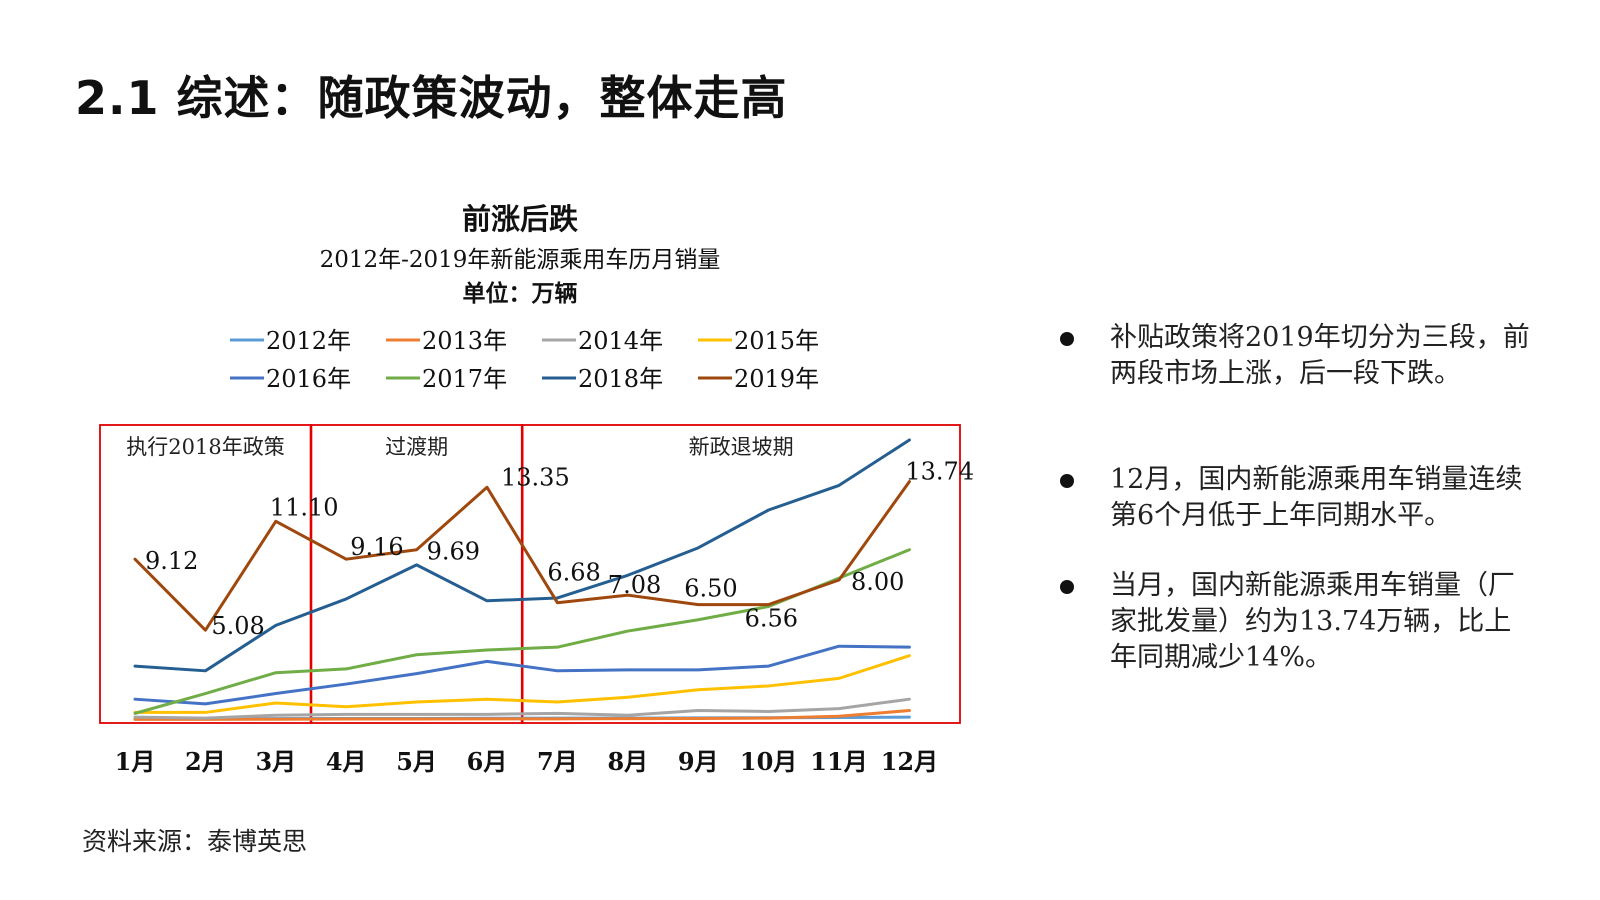 The height and width of the screenshot is (900, 1600). I want to click on bullet-text: 补贴政策将2019年切分为三段，前两段市场上涨，后一段下跌。, so click(1320, 355).